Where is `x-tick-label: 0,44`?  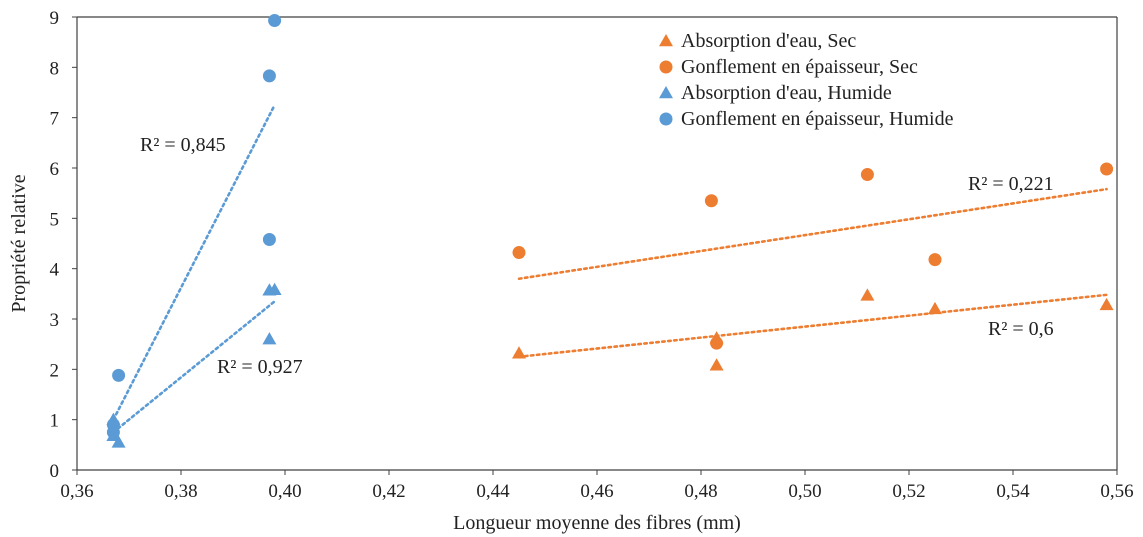
x-tick-label: 0,44 is located at coordinates (493, 491).